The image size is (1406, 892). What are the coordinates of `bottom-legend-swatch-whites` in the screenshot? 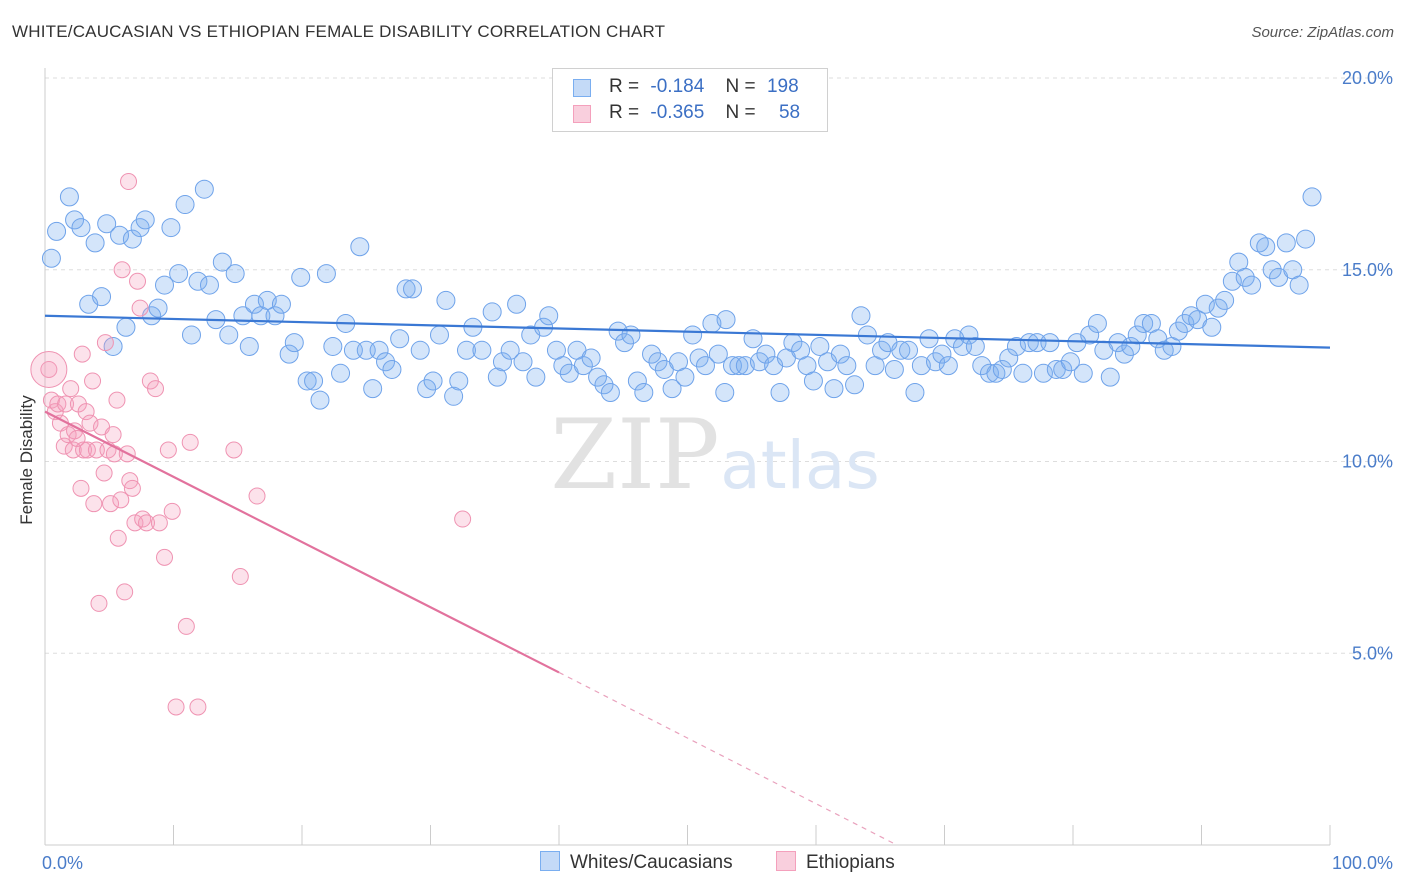 It's located at (550, 861).